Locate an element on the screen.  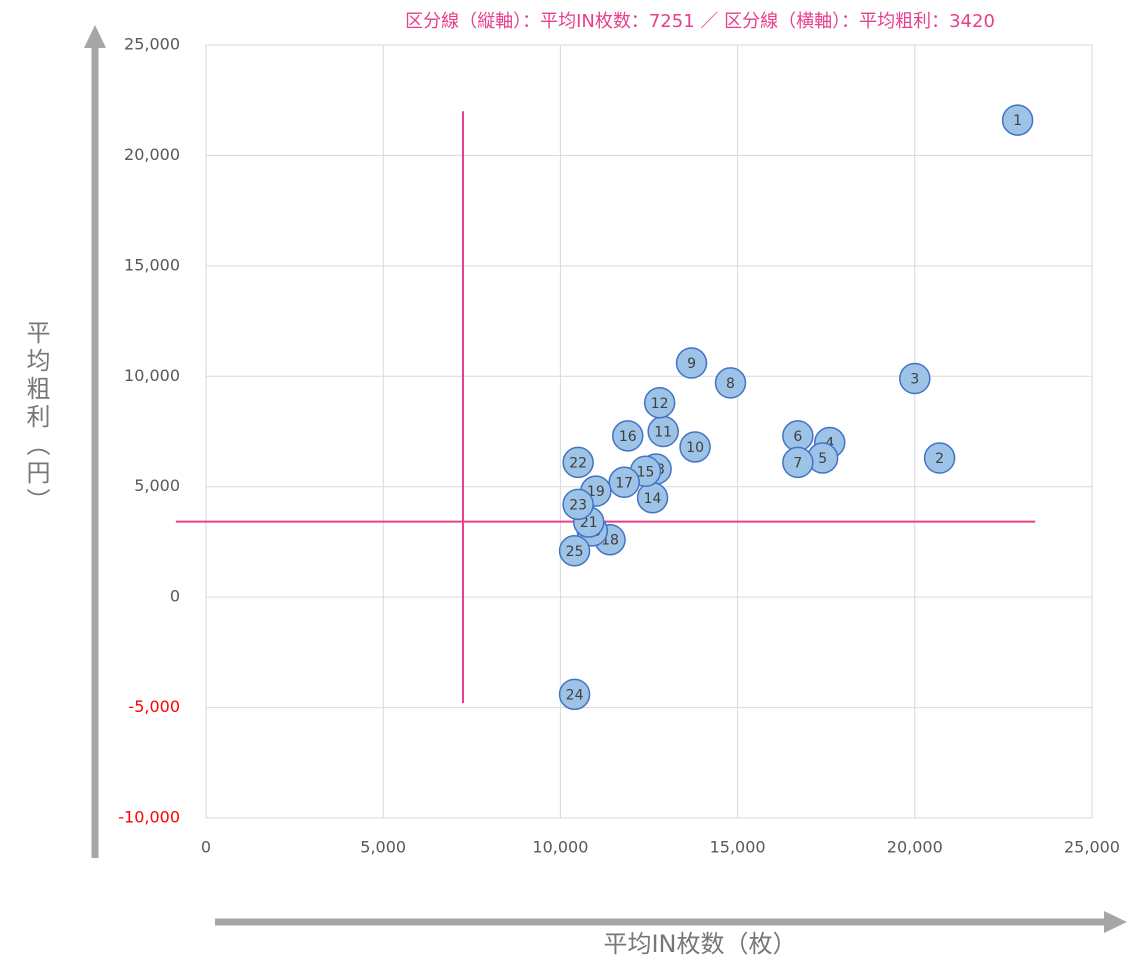
point-label: 9 is located at coordinates (691, 364).